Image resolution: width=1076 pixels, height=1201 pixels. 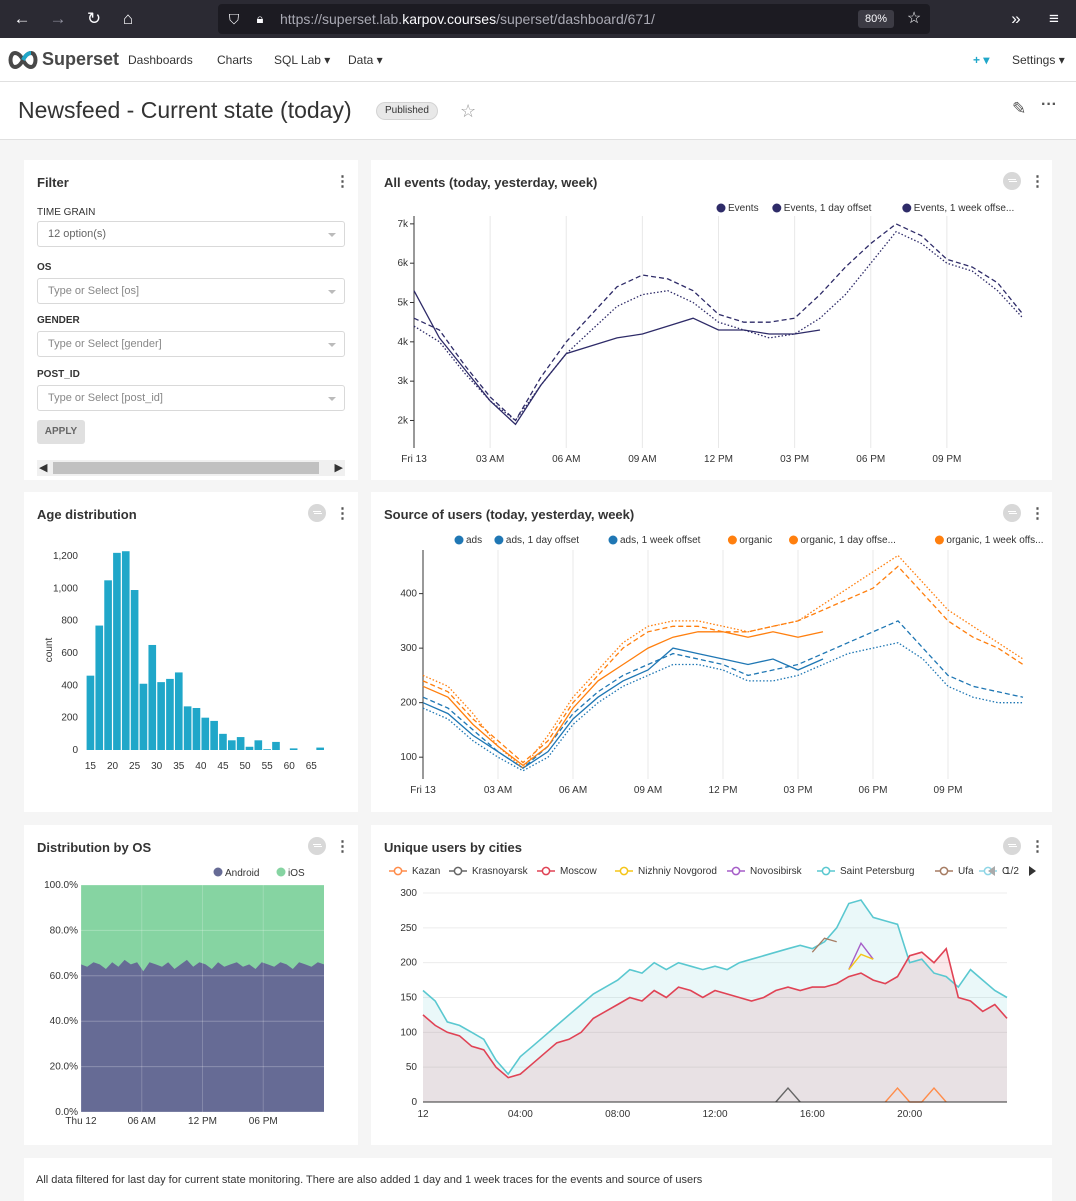 I want to click on reload-icon: ↻, so click(x=94, y=18).